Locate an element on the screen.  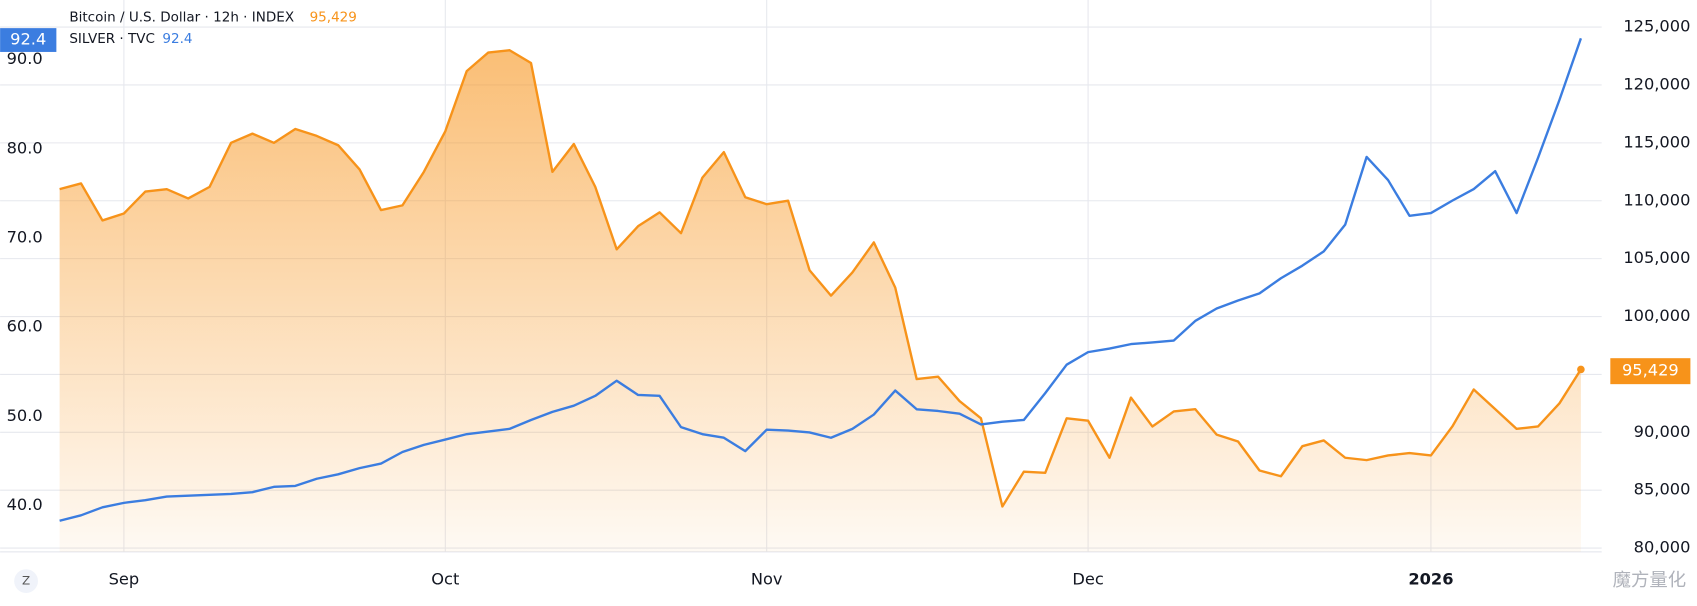
y2-tick-label: 120,000 is located at coordinates (1656, 83).